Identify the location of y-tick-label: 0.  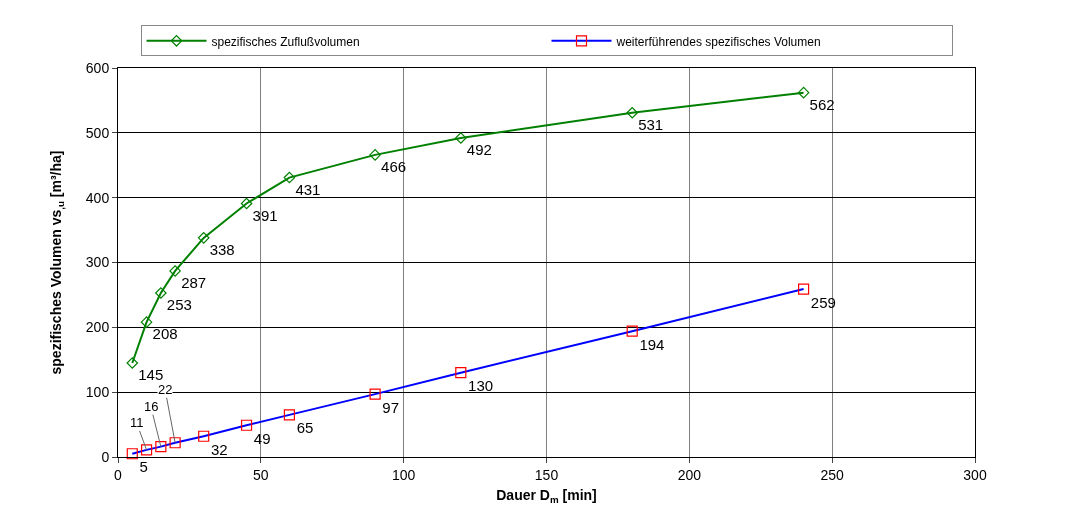
(105, 456).